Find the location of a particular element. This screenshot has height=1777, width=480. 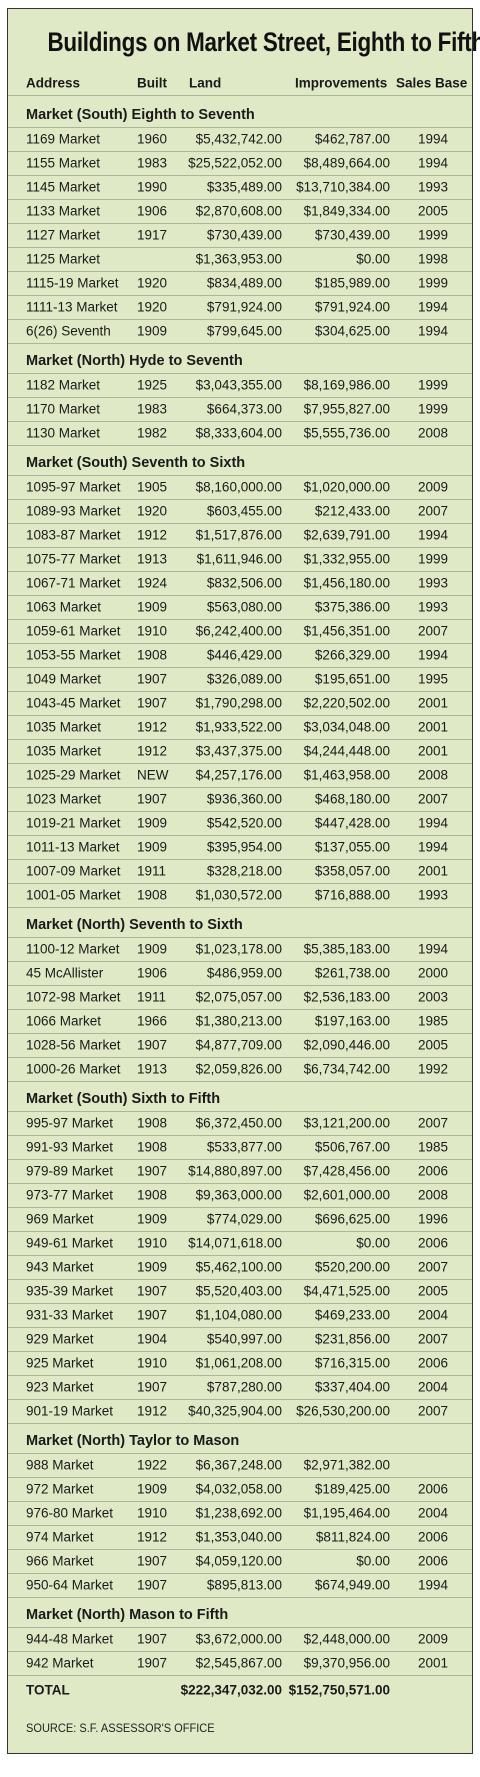

table-cell: 929 Market is located at coordinates (60, 1339).